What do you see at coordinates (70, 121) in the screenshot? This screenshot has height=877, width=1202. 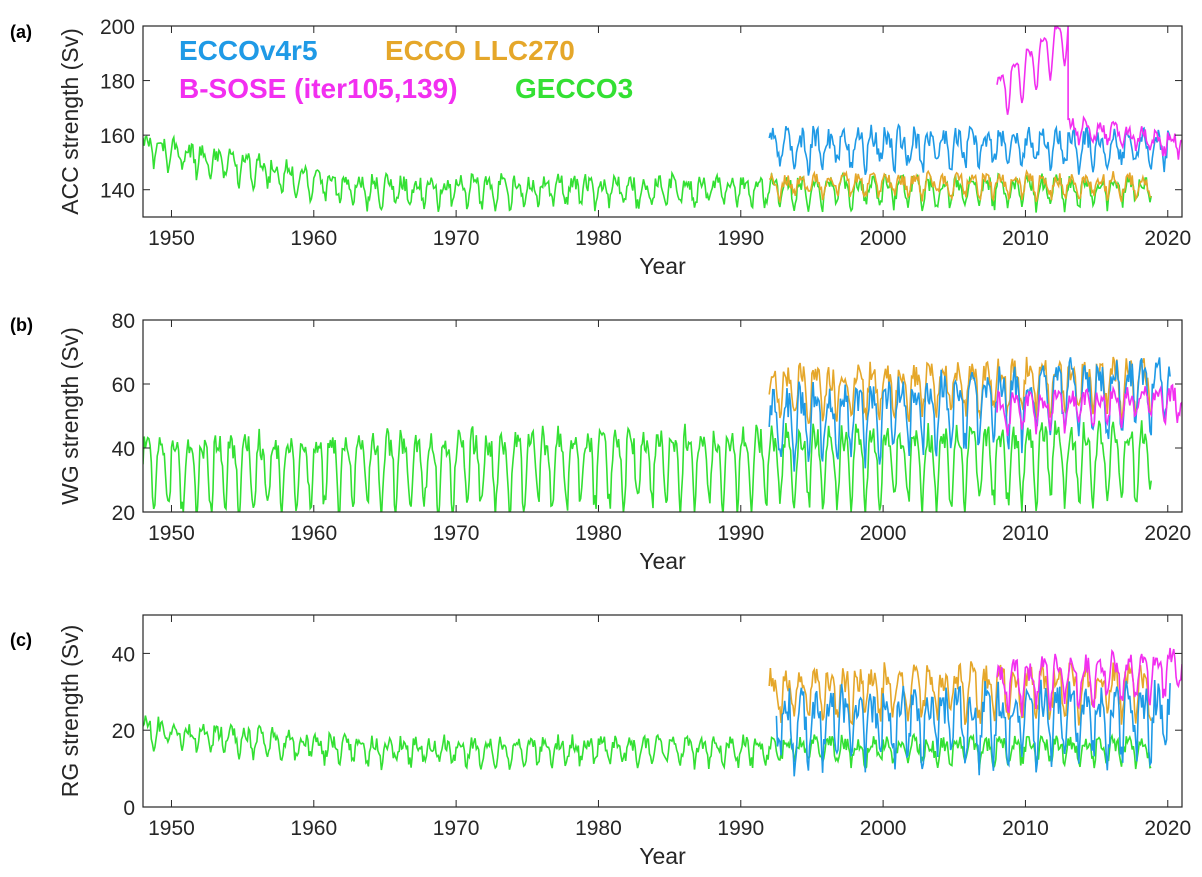 I see `y-axis-label: ACC strength (Sv)` at bounding box center [70, 121].